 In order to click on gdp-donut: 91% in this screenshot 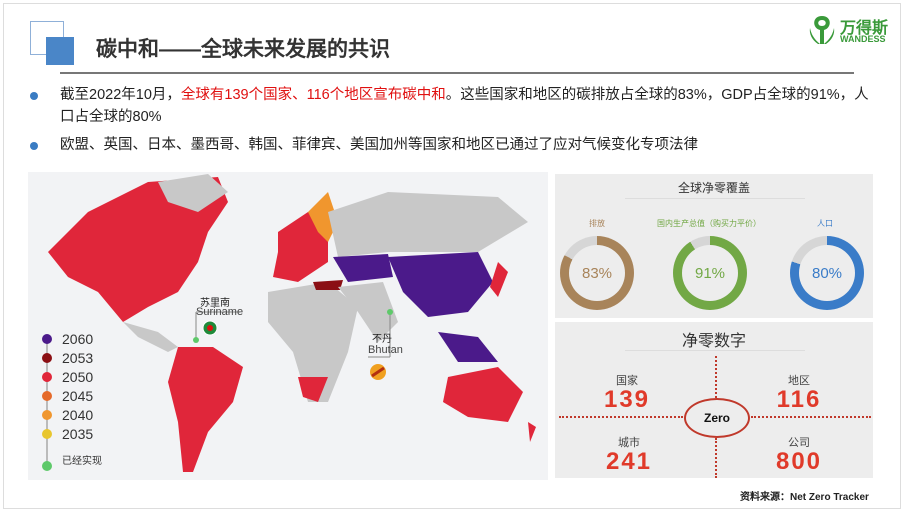, I will do `click(710, 273)`.